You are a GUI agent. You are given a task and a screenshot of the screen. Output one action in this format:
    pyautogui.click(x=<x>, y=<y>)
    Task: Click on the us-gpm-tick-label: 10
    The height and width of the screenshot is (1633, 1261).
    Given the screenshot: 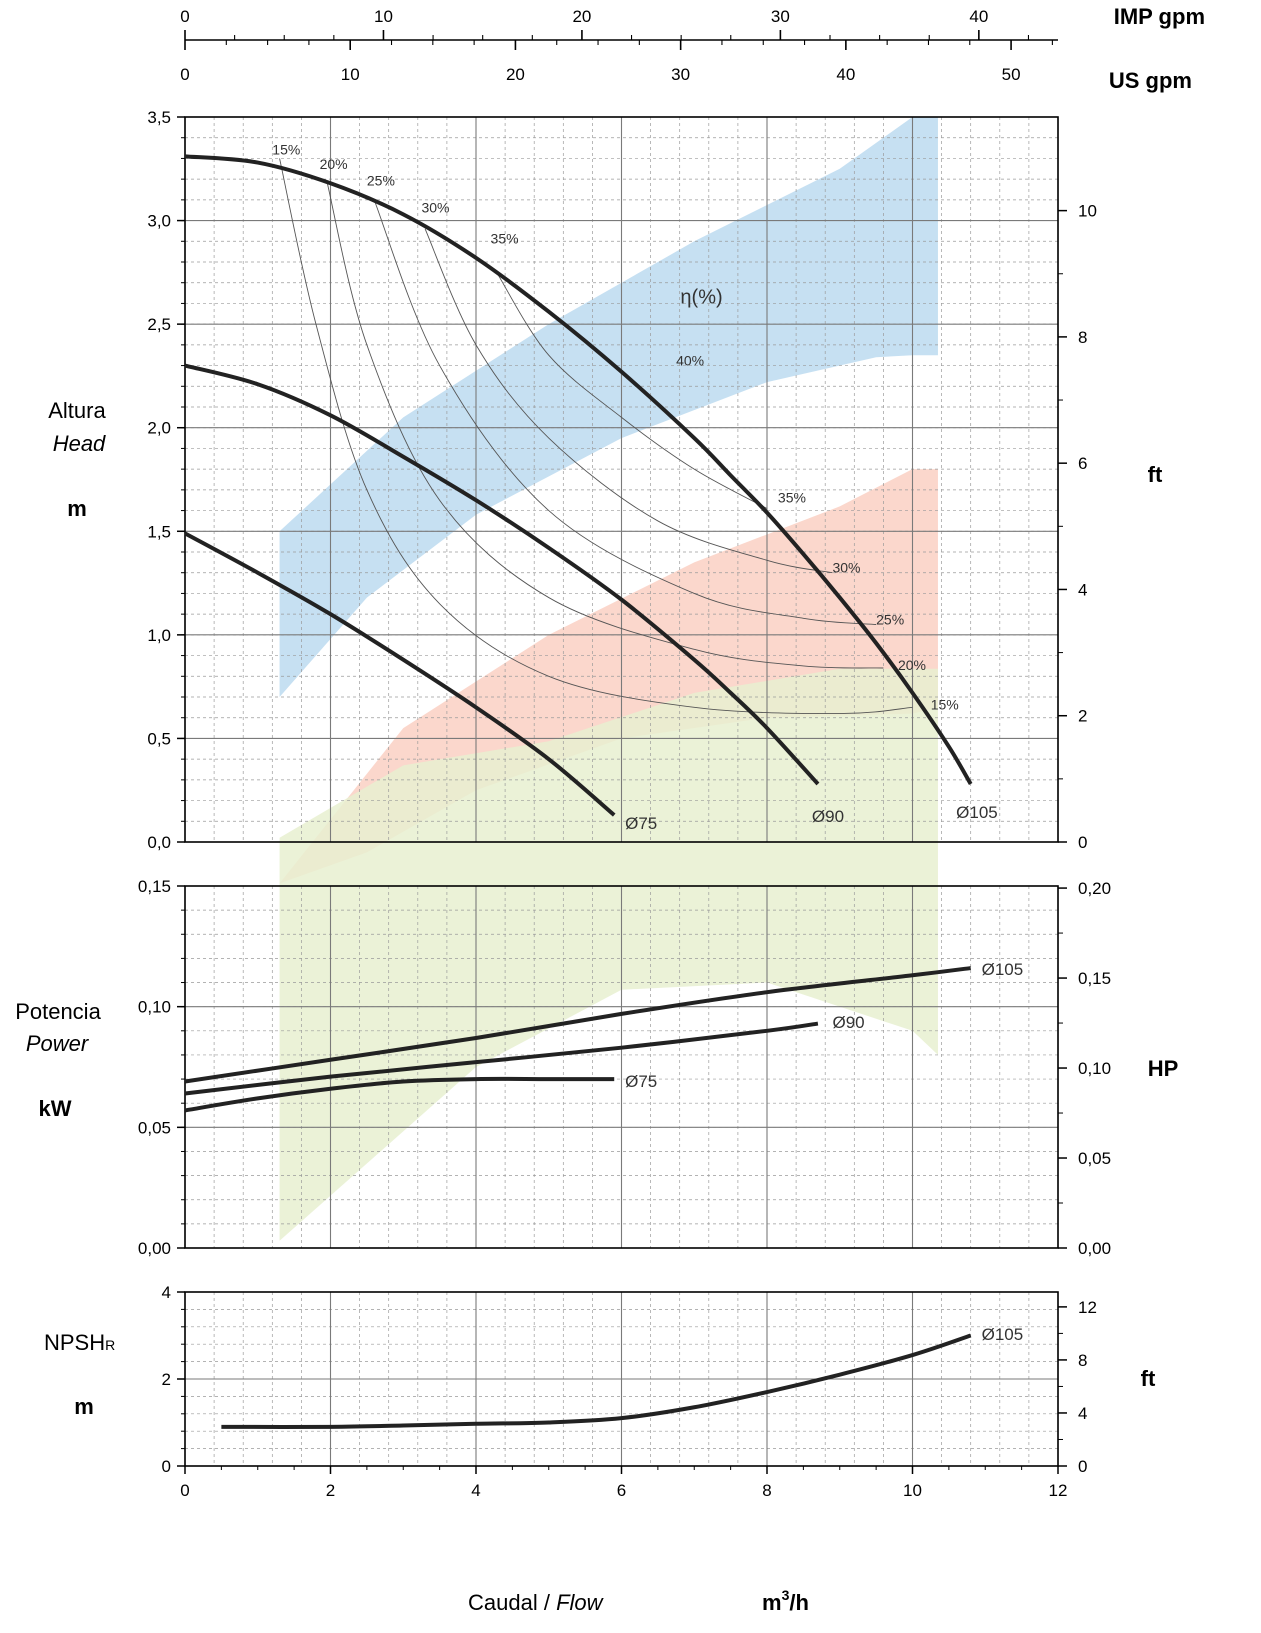 What is the action you would take?
    pyautogui.click(x=350, y=74)
    